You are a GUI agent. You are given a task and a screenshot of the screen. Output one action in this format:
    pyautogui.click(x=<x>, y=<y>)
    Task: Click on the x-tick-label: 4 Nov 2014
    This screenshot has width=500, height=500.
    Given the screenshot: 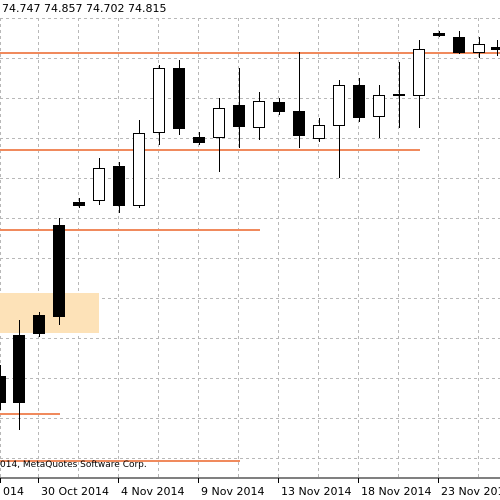 What is the action you would take?
    pyautogui.click(x=152, y=491)
    